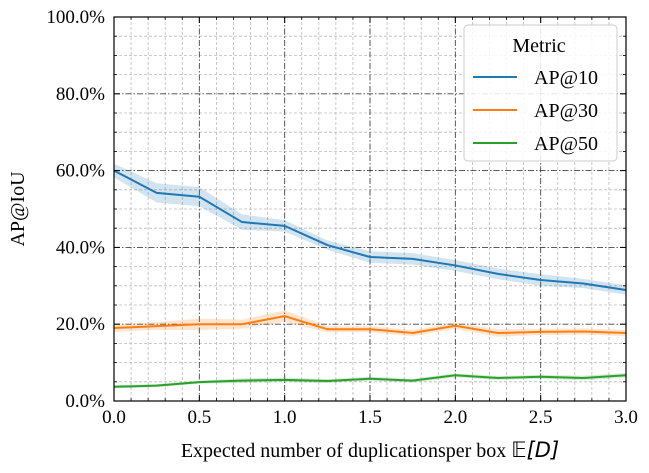 This screenshot has width=649, height=473. I want to click on x-tick-label: 3.0, so click(626, 417).